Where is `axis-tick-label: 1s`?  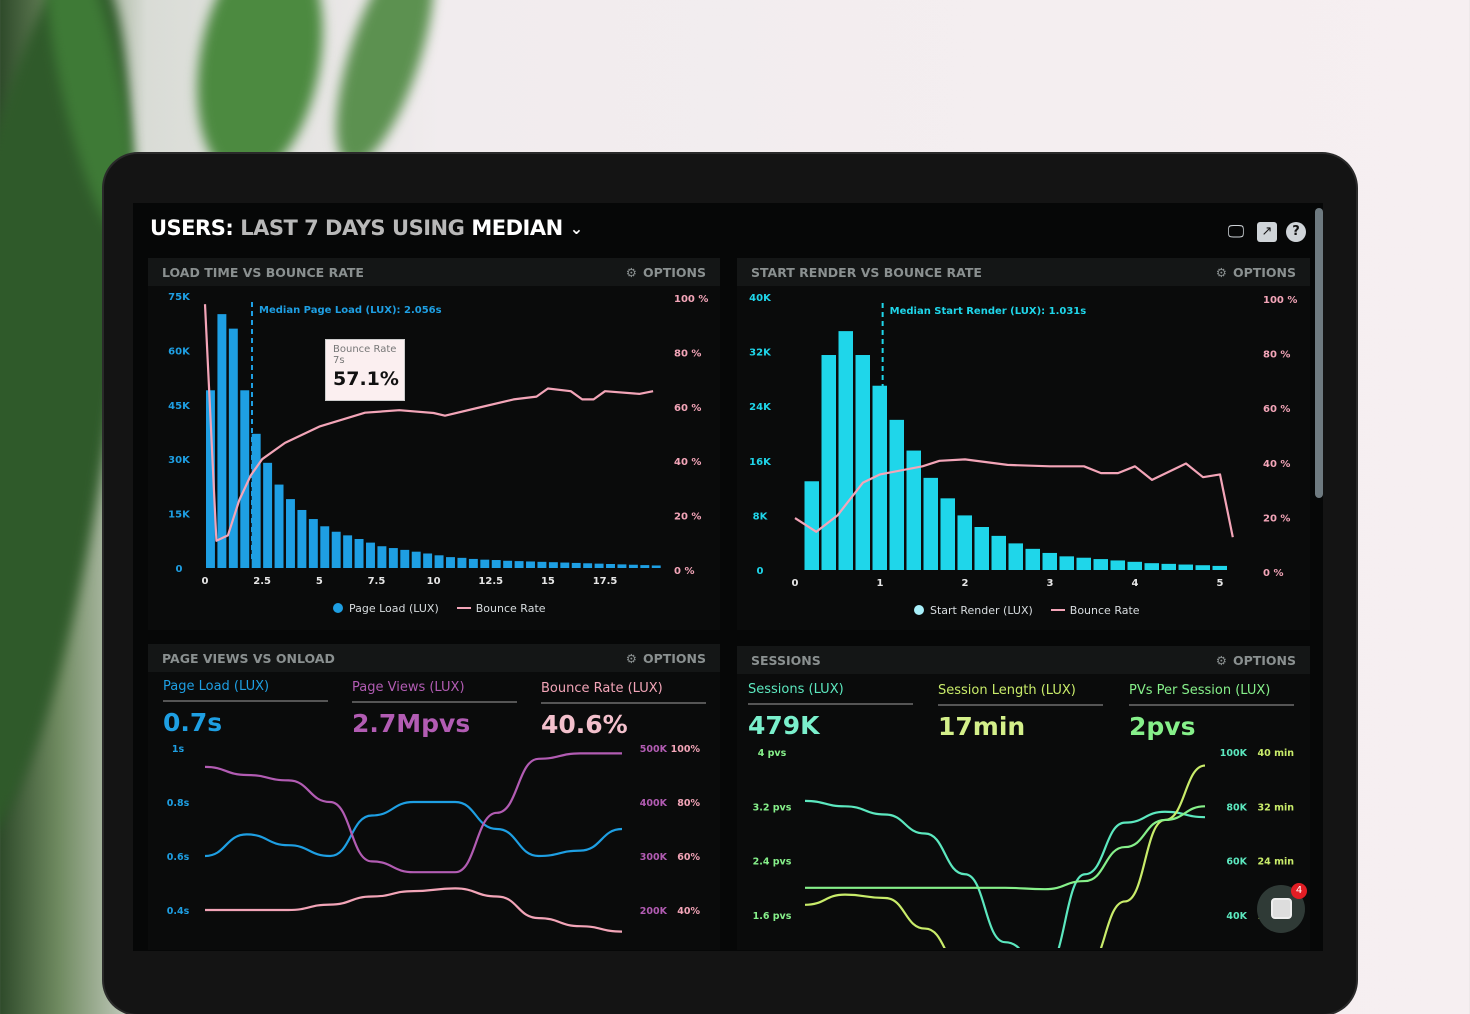
axis-tick-label: 1s is located at coordinates (178, 749).